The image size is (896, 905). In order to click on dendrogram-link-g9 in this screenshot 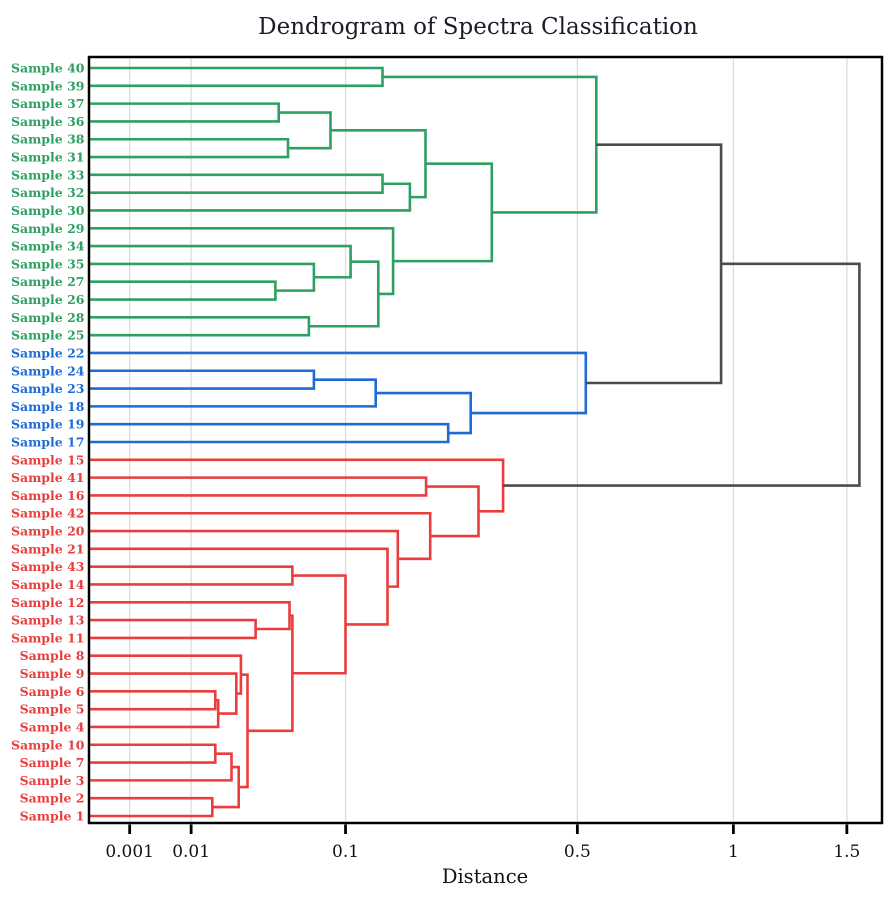, I will do `click(202, 277)`.